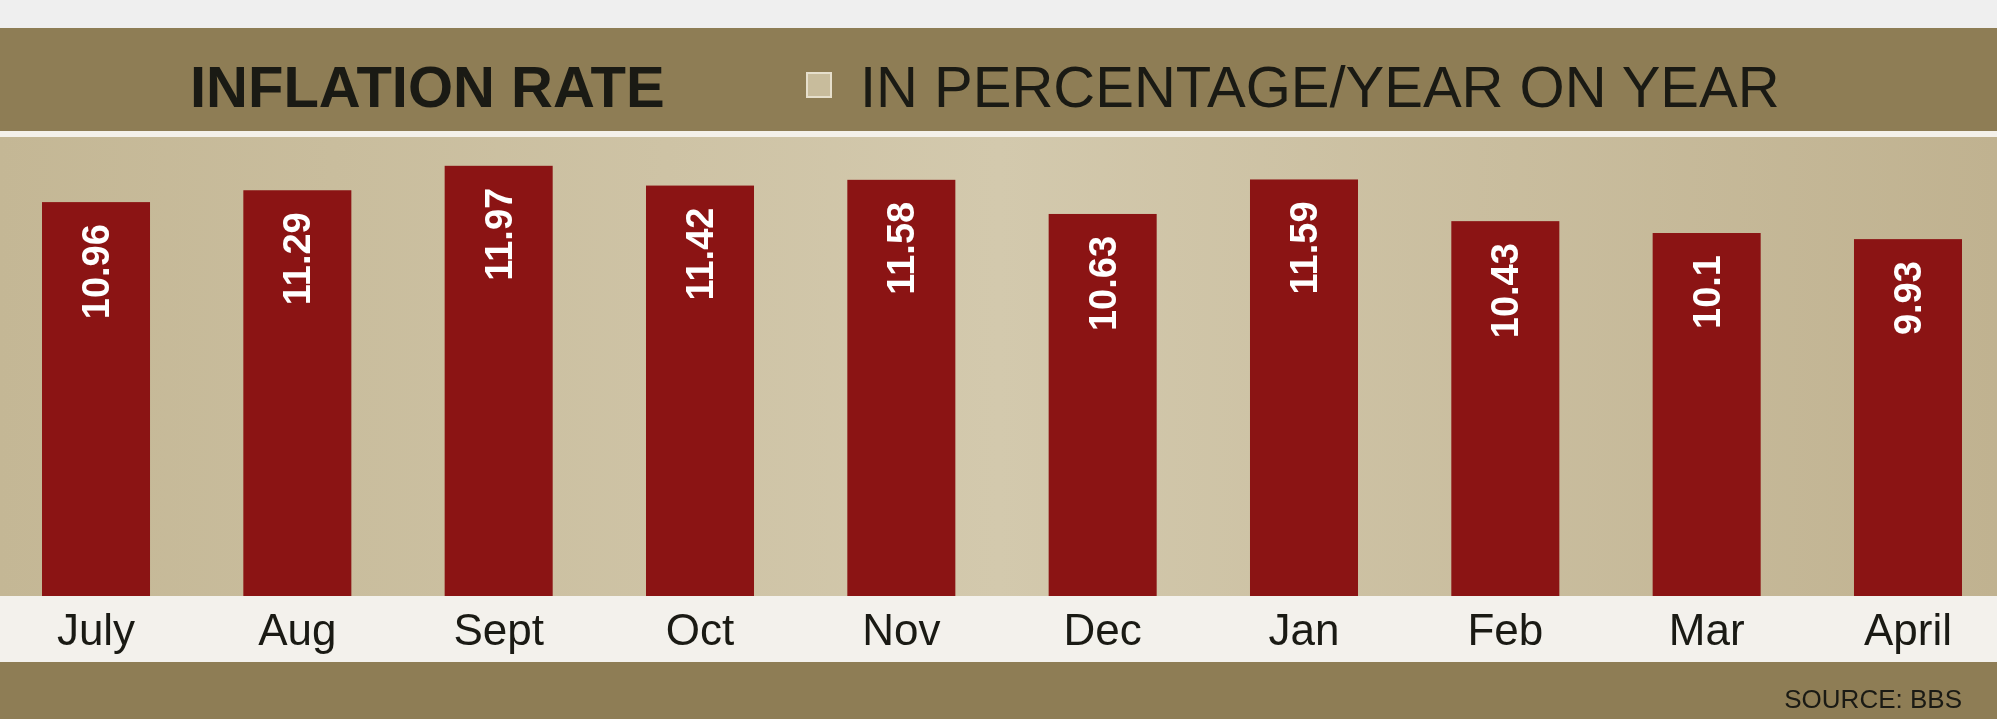 This screenshot has height=719, width=1997. Describe the element at coordinates (700, 629) in the screenshot. I see `x-tick-label: Oct` at that location.